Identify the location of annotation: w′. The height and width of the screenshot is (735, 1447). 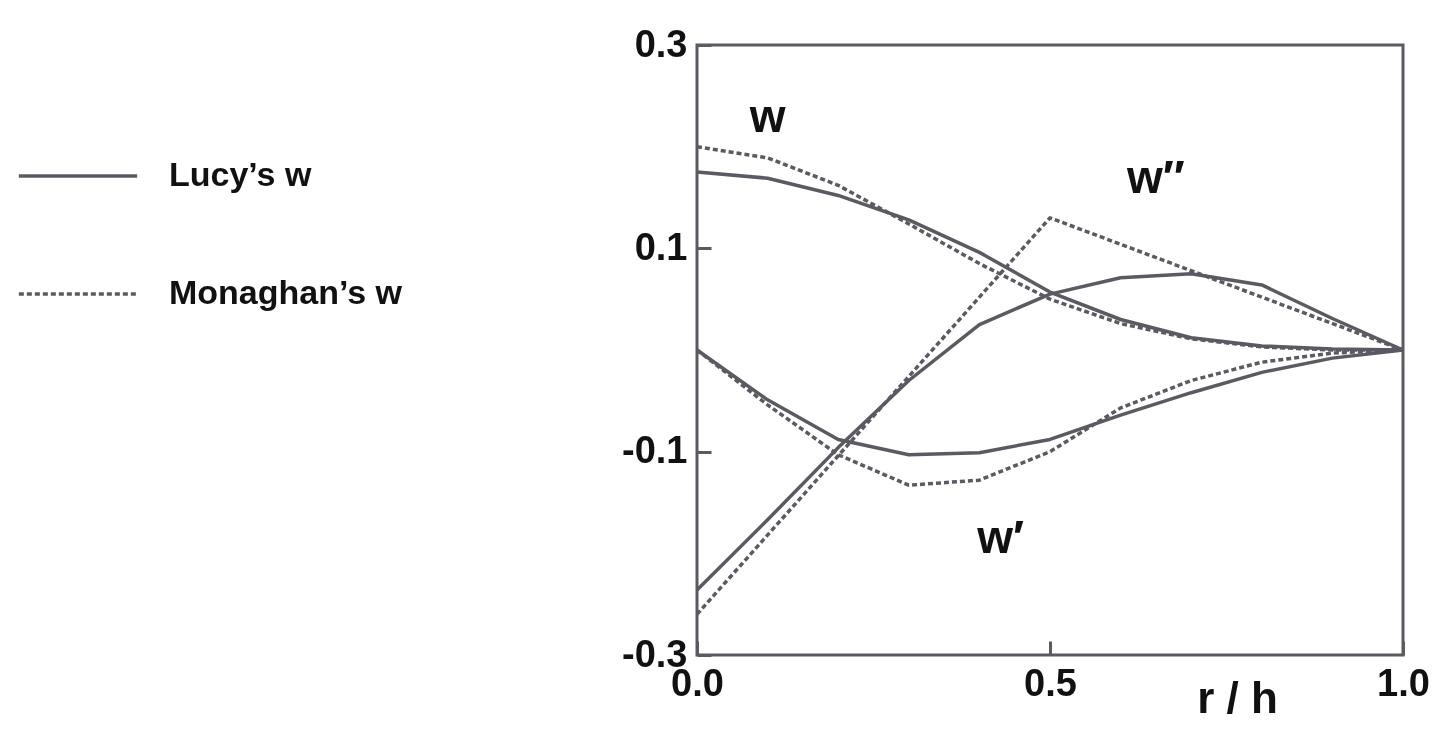
(1000, 537).